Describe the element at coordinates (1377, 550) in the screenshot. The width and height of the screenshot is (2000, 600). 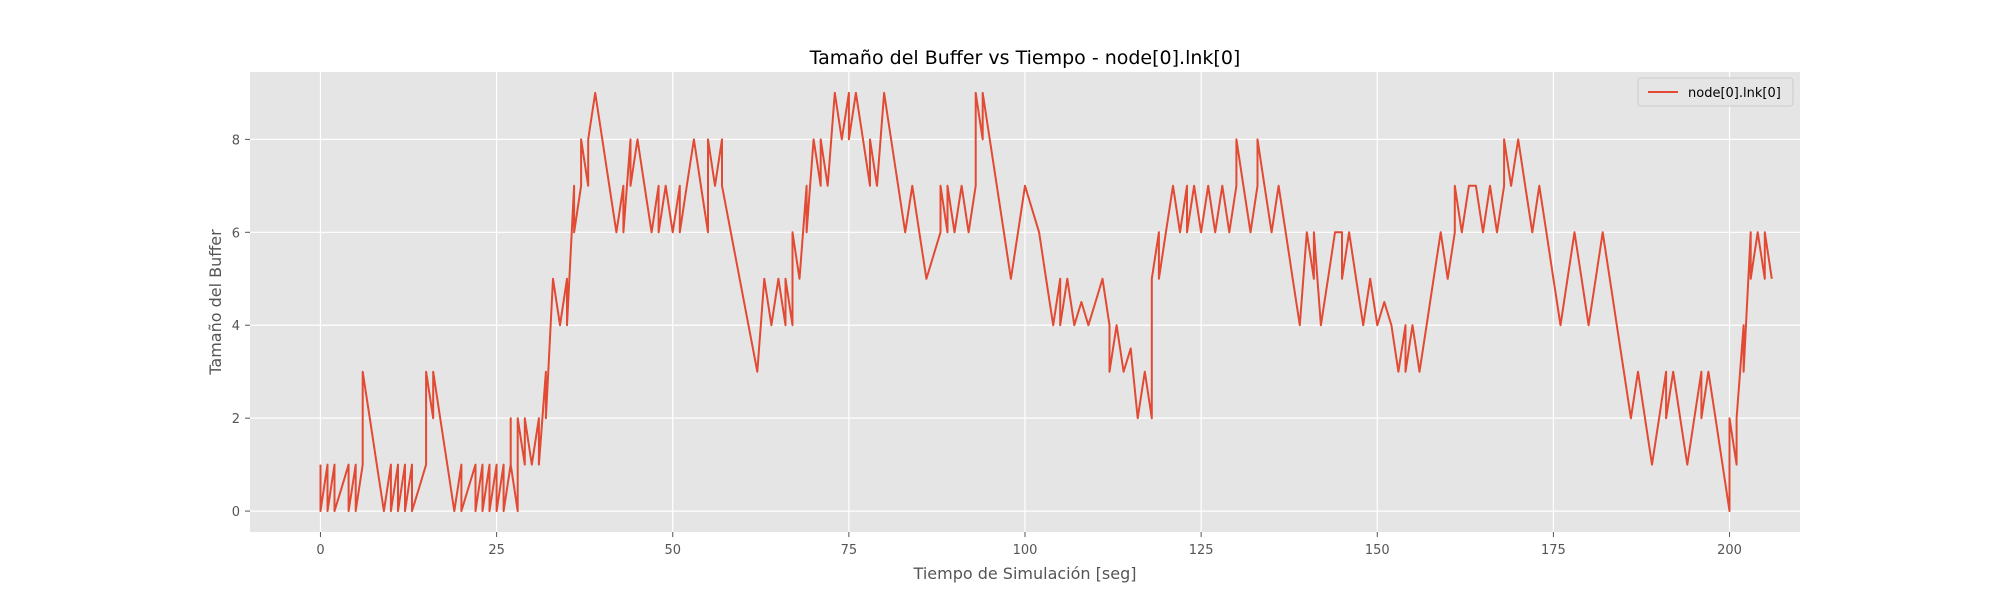
I see `x-tick-label: 150` at that location.